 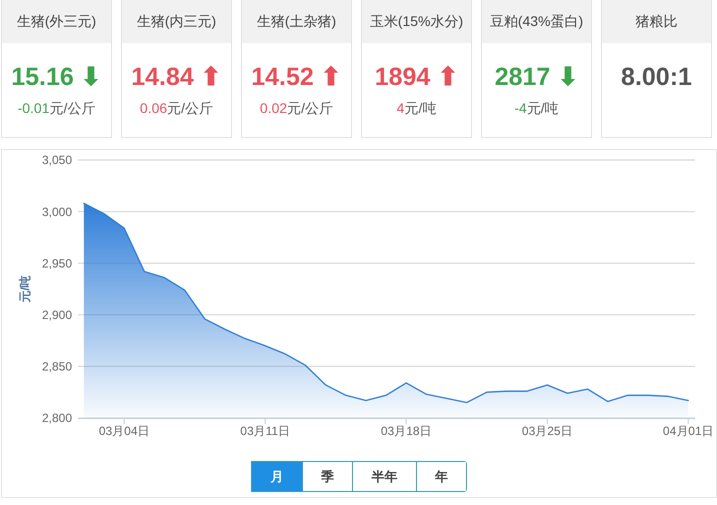 I want to click on card-header: 豆粕(43%蛋白), so click(x=536, y=21).